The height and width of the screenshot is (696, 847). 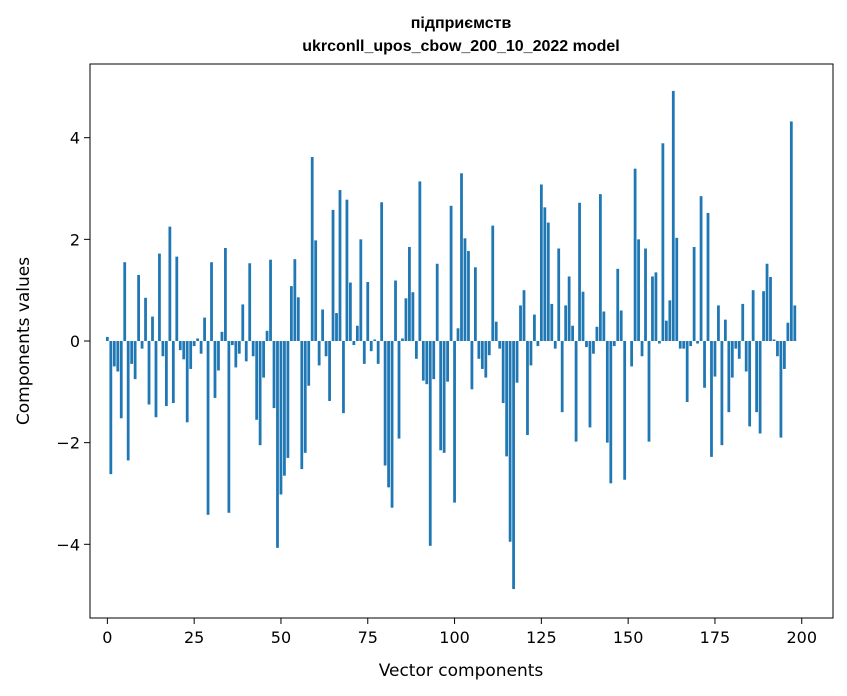 What do you see at coordinates (107, 637) in the screenshot?
I see `x-tick-label: 0` at bounding box center [107, 637].